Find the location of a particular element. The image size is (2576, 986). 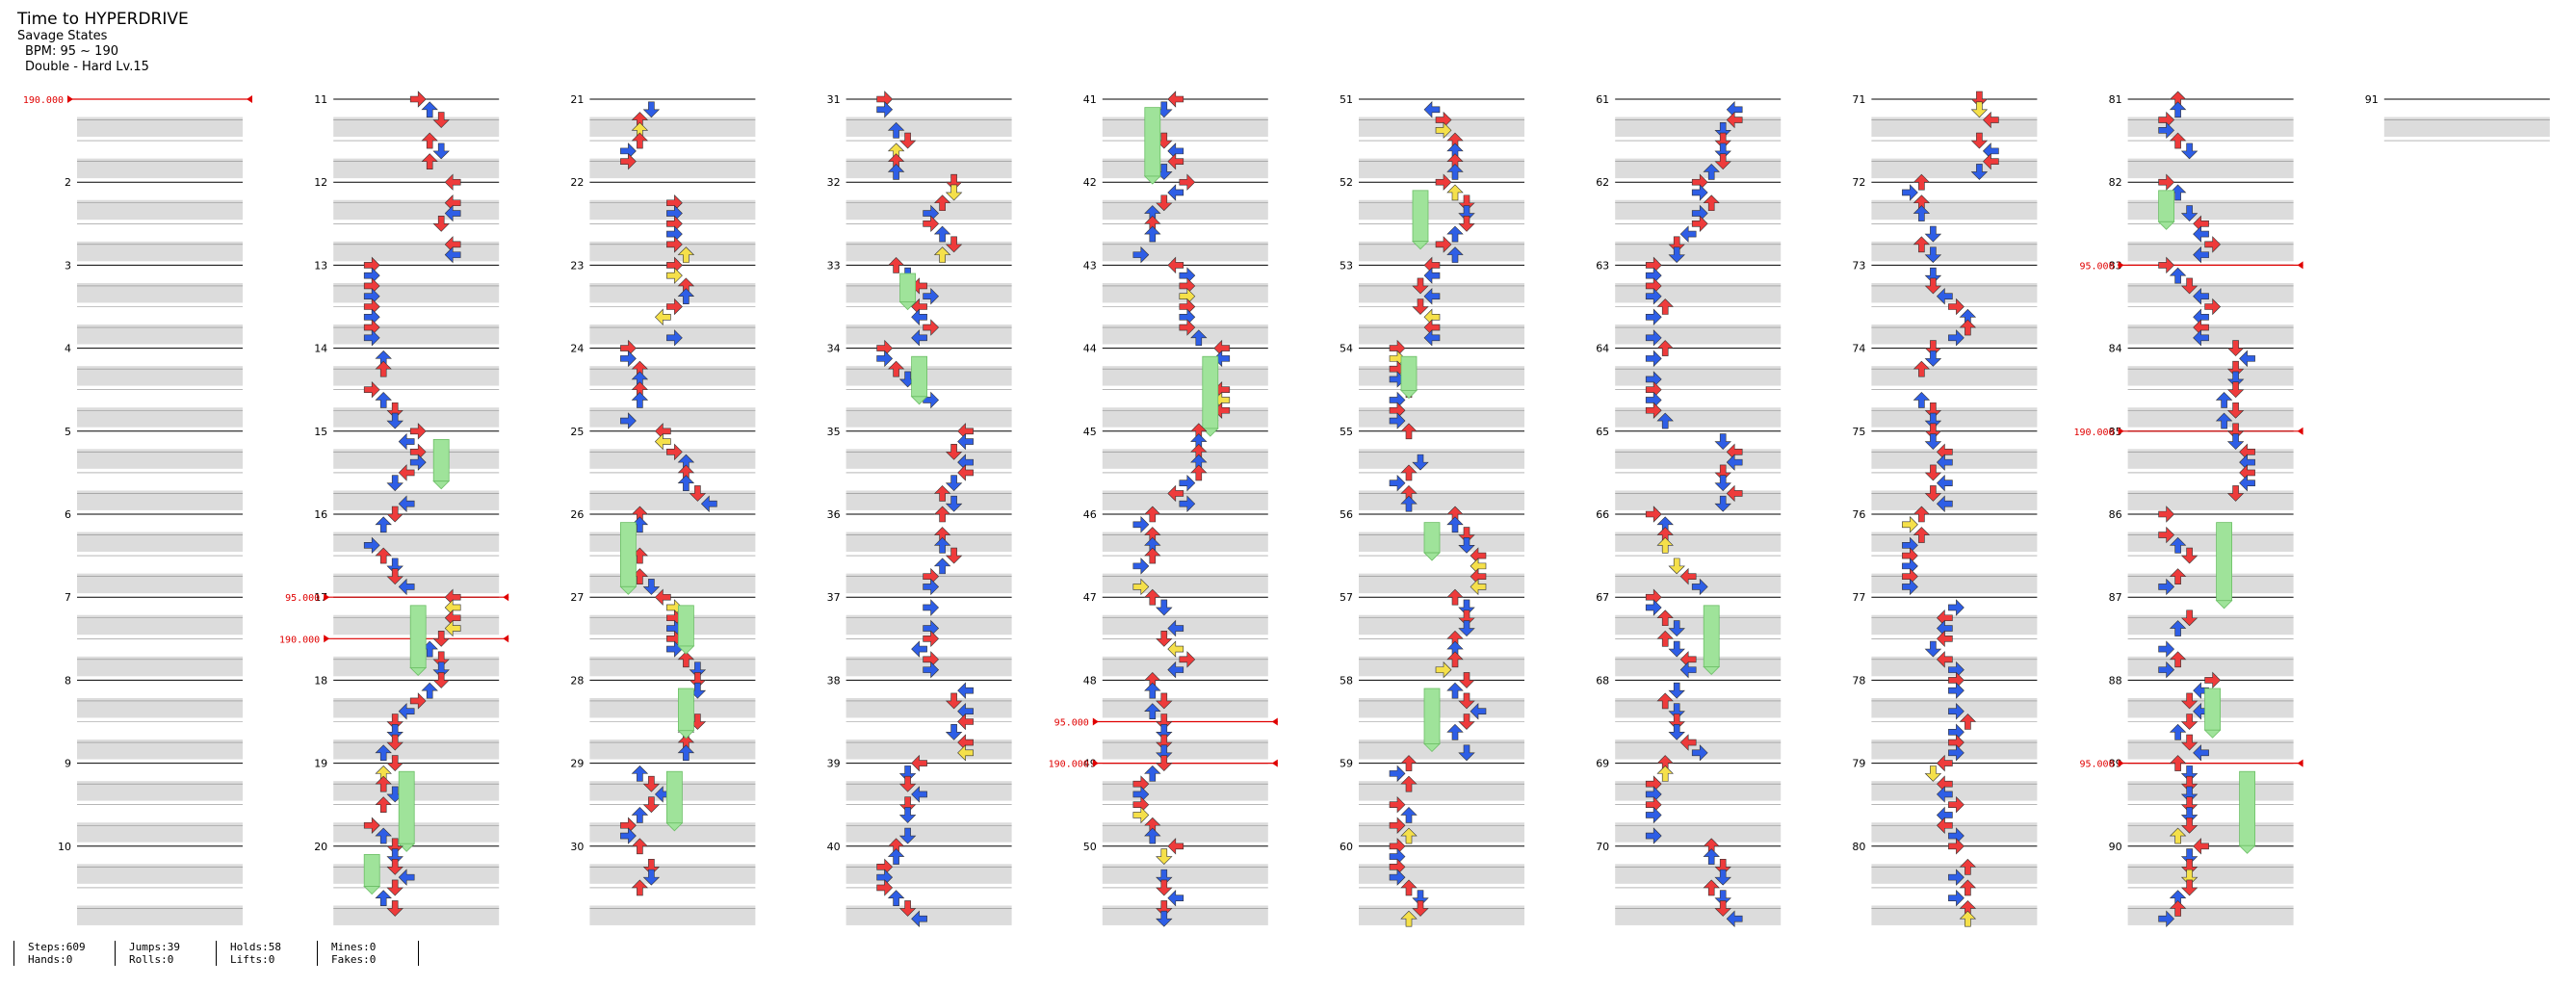

measure-number: 63 is located at coordinates (1602, 265).